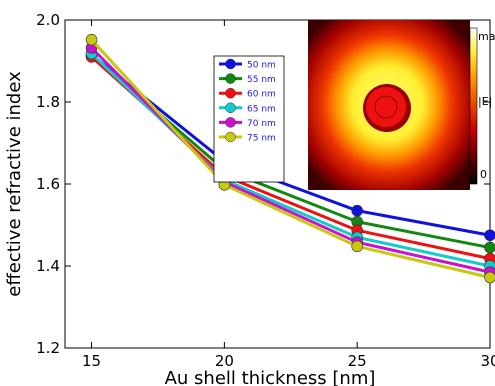  Describe the element at coordinates (261, 109) in the screenshot. I see `legend-label: 65 nm` at that location.